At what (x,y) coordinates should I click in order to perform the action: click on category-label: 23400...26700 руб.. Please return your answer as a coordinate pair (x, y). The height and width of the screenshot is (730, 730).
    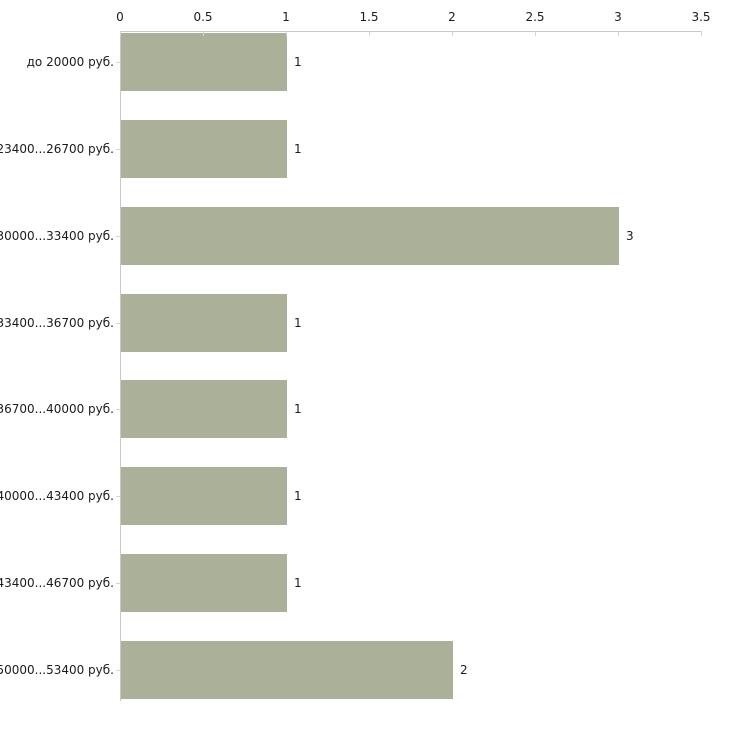
    Looking at the image, I should click on (57, 149).